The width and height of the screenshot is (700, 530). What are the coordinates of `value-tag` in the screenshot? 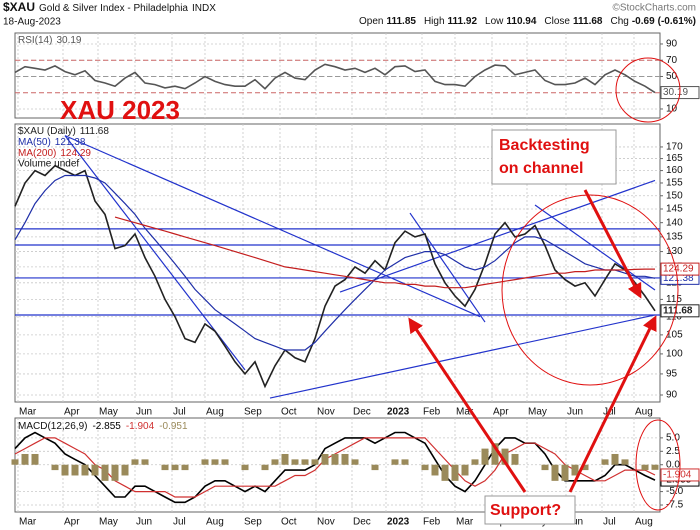 It's located at (680, 269).